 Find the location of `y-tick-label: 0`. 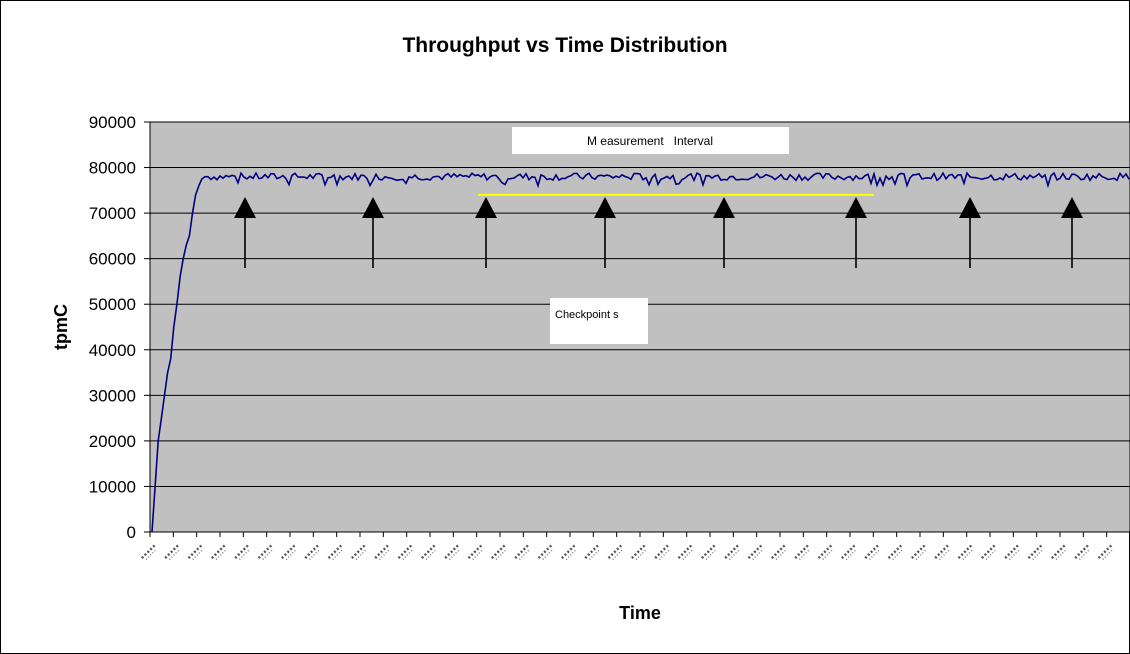

y-tick-label: 0 is located at coordinates (131, 532).